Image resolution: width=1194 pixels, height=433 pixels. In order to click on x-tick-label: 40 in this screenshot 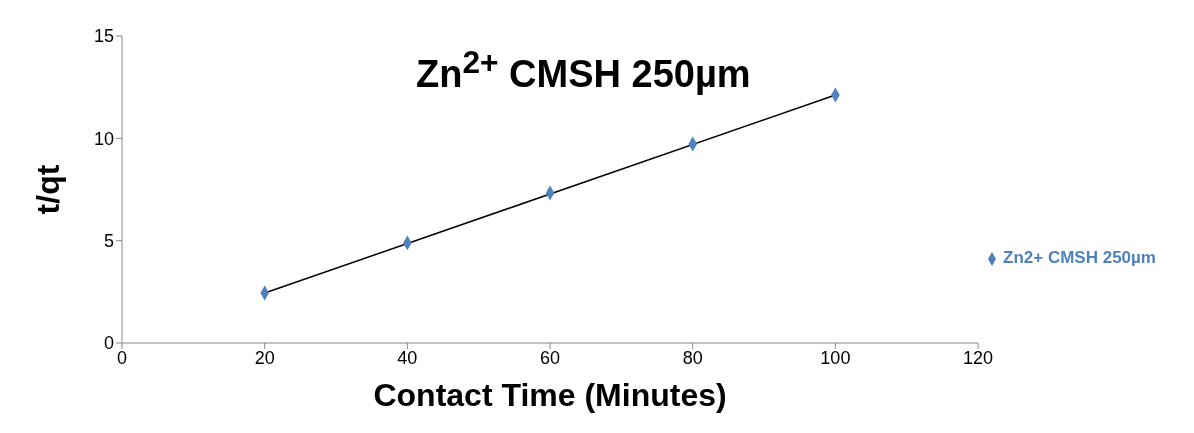, I will do `click(407, 357)`.